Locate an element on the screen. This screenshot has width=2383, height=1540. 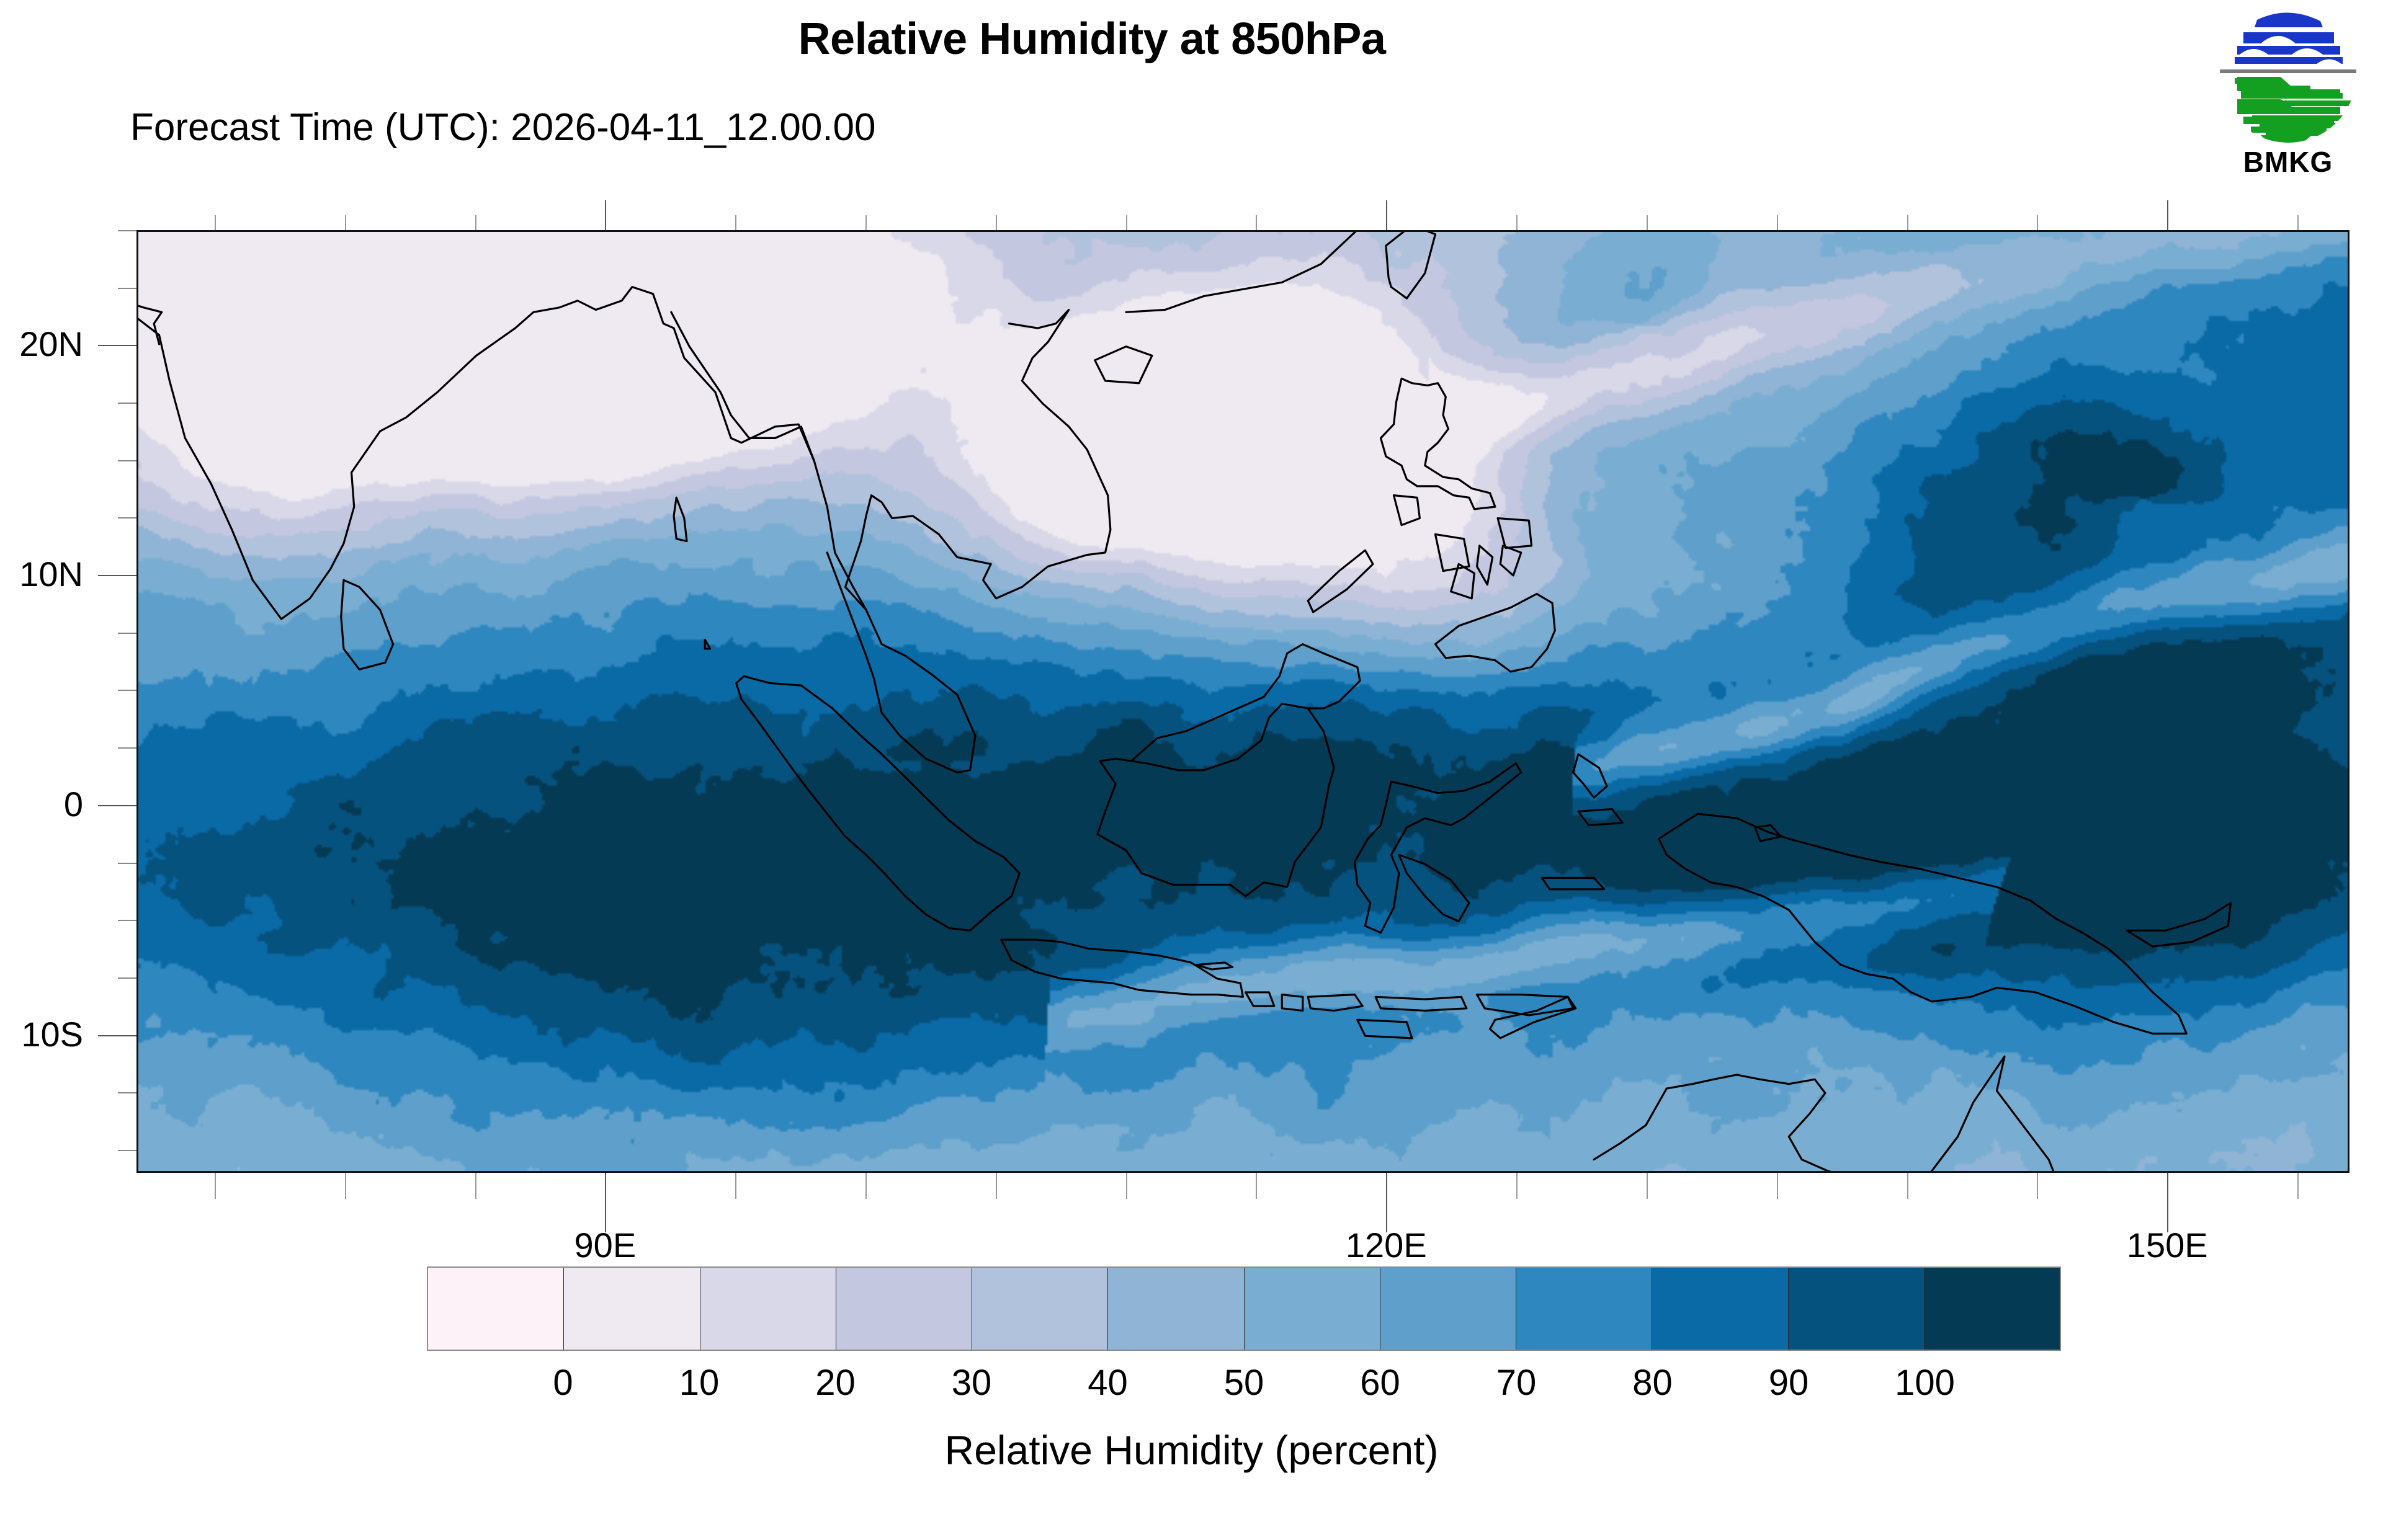
colorbar-tick-label: 40 is located at coordinates (1108, 1383).